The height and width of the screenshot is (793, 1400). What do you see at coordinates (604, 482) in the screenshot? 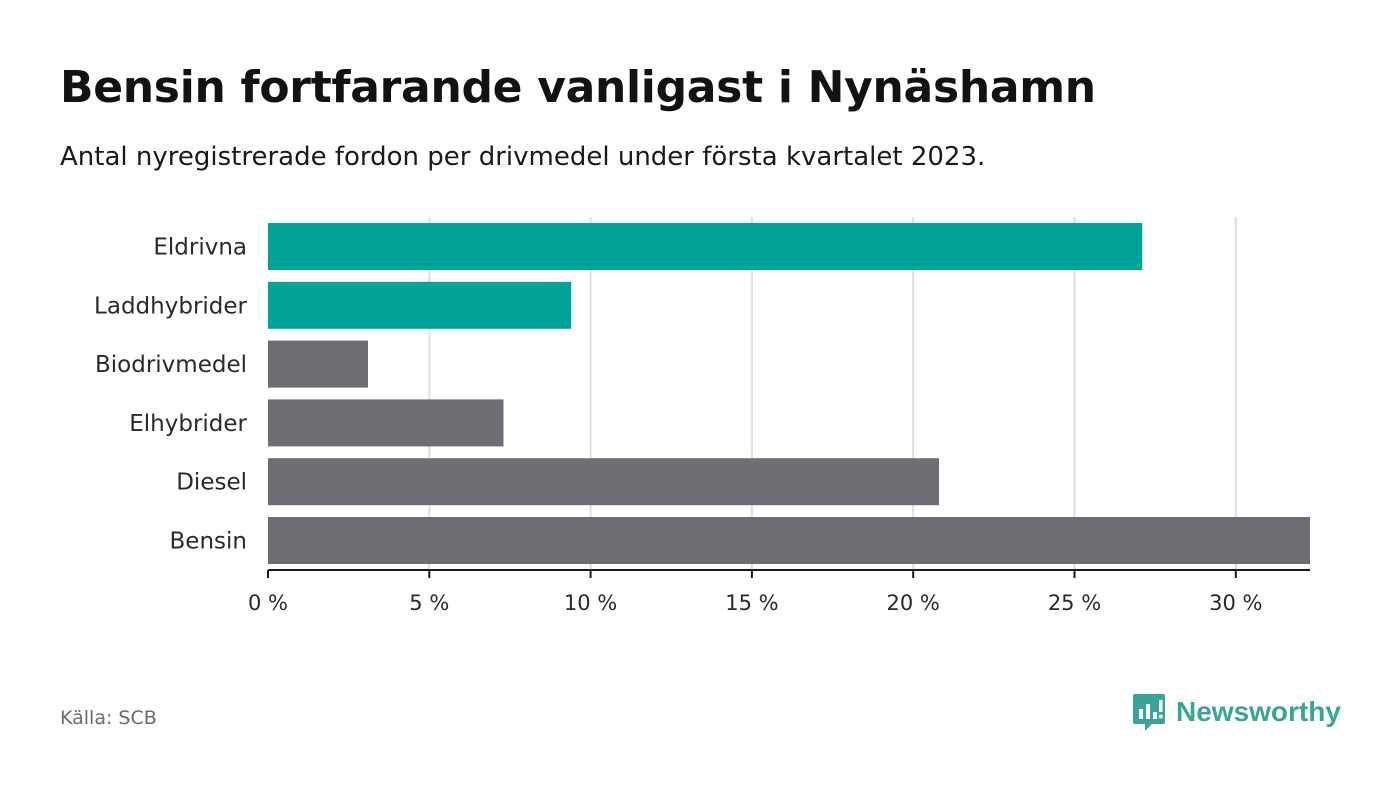
I see `bar-diesel` at bounding box center [604, 482].